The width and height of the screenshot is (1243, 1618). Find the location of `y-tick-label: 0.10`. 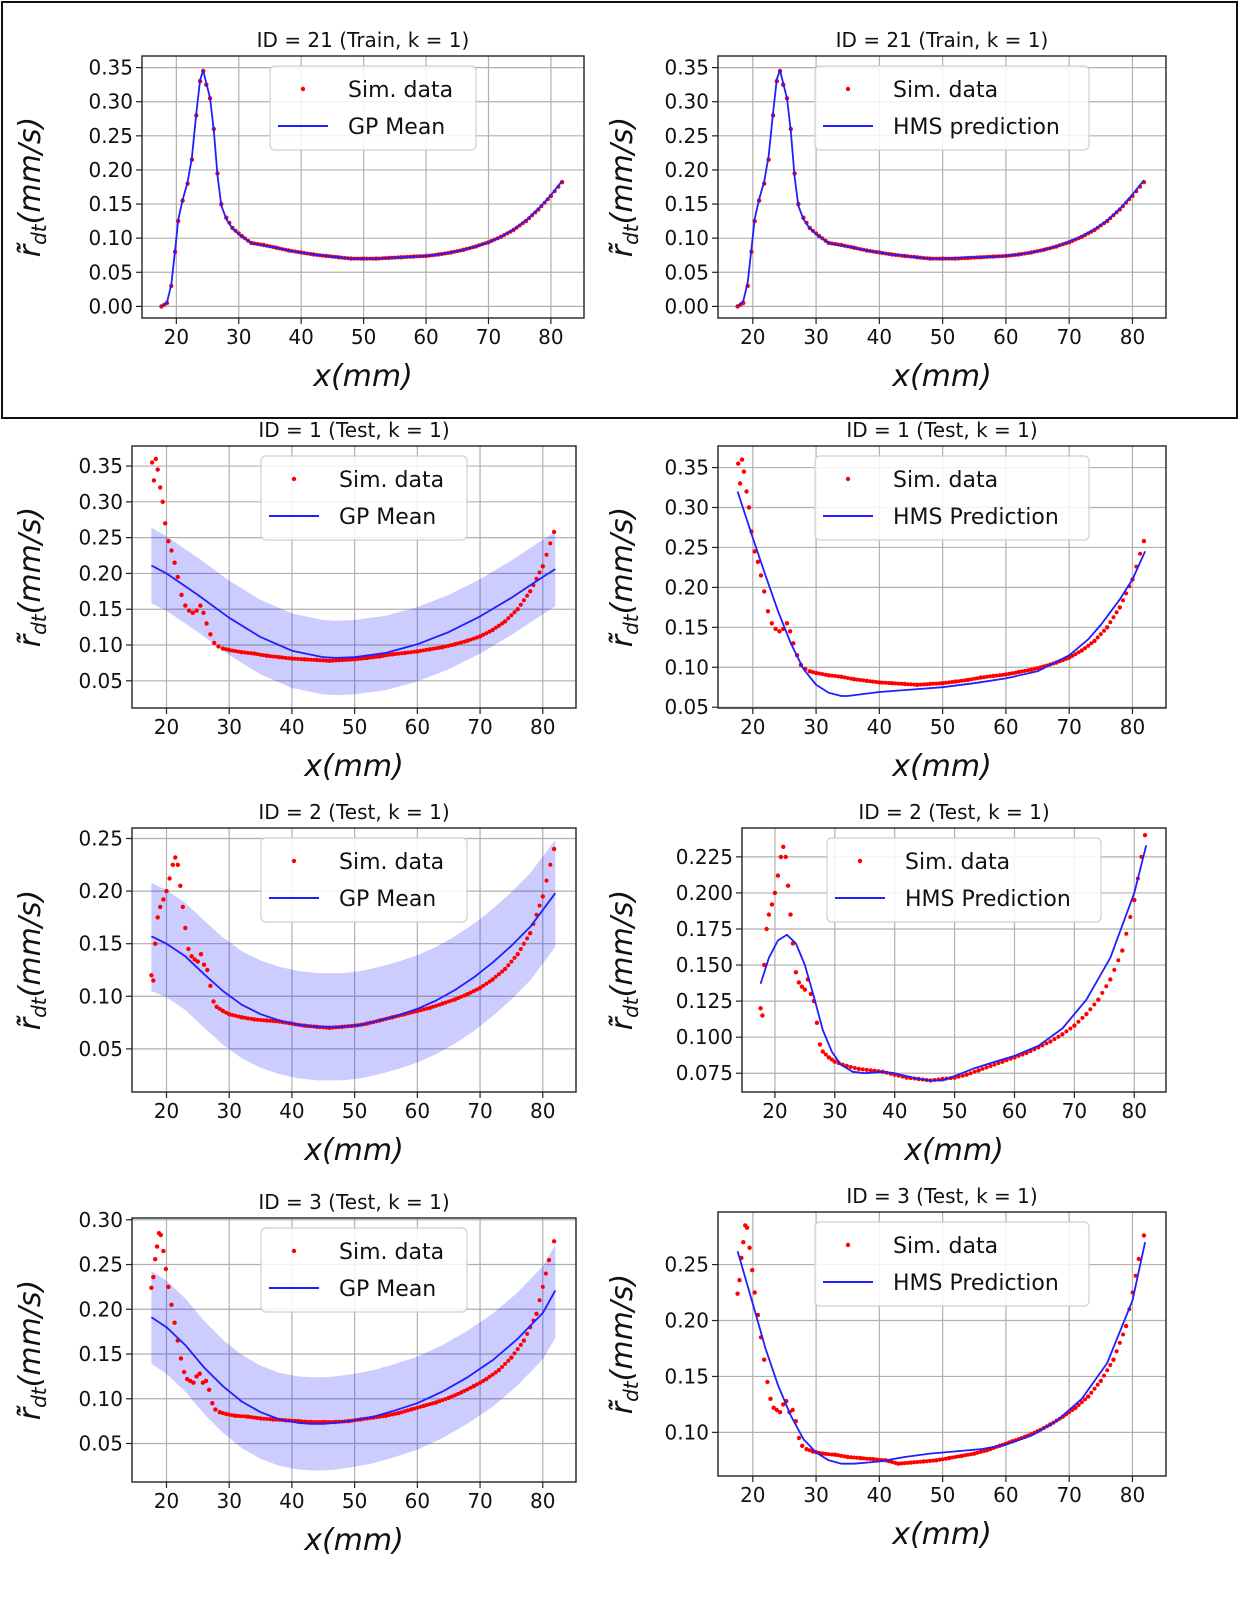

y-tick-label: 0.10 is located at coordinates (686, 238).